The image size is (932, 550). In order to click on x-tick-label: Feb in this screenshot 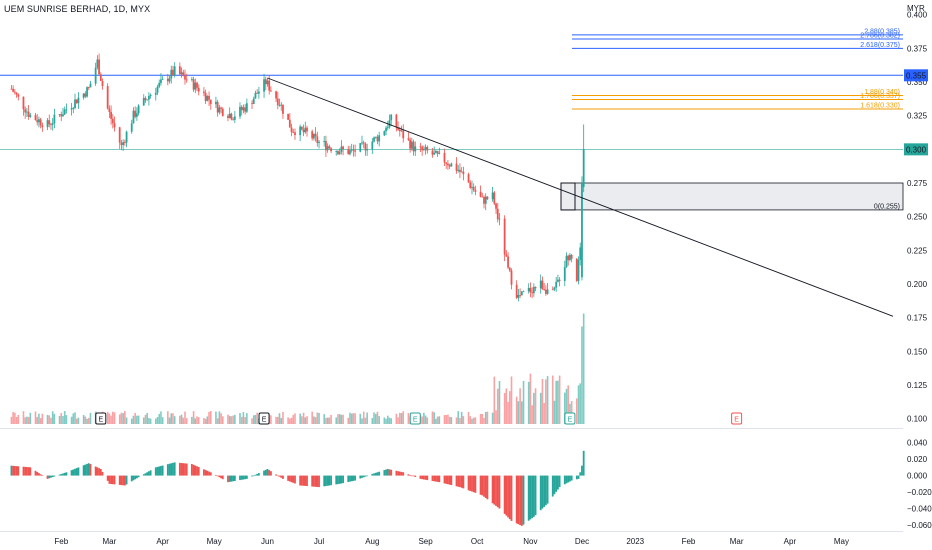, I will do `click(61, 541)`.